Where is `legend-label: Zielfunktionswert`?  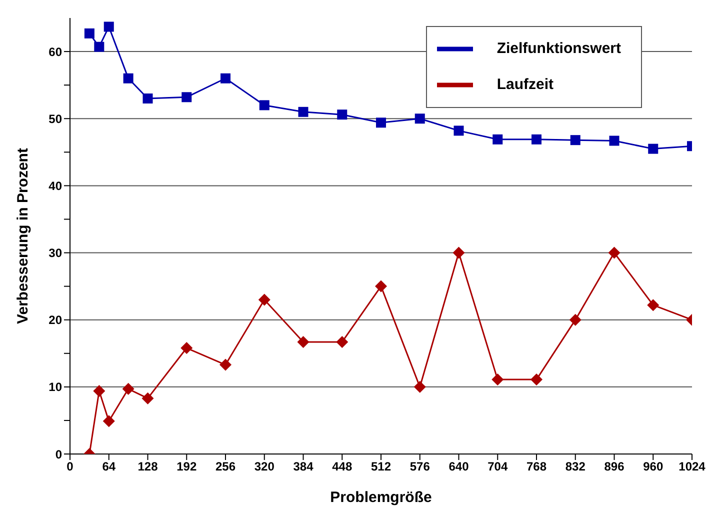
legend-label: Zielfunktionswert is located at coordinates (558, 48).